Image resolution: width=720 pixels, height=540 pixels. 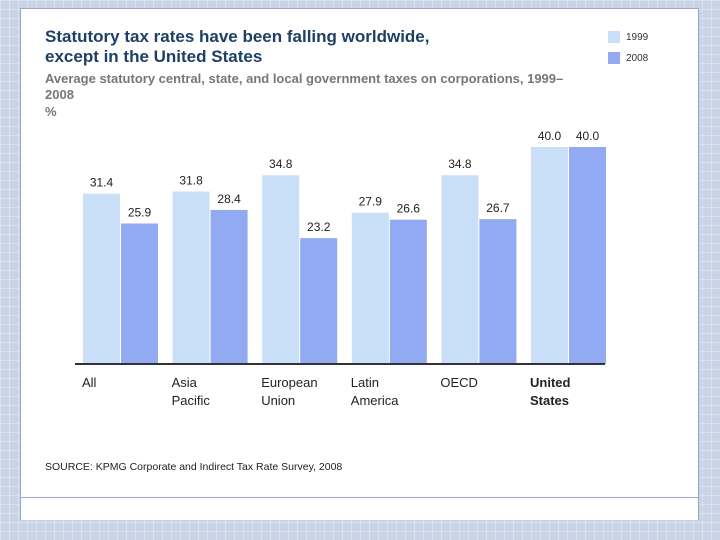 I want to click on x-tick-label-latin-america: Latin America, so click(x=375, y=391).